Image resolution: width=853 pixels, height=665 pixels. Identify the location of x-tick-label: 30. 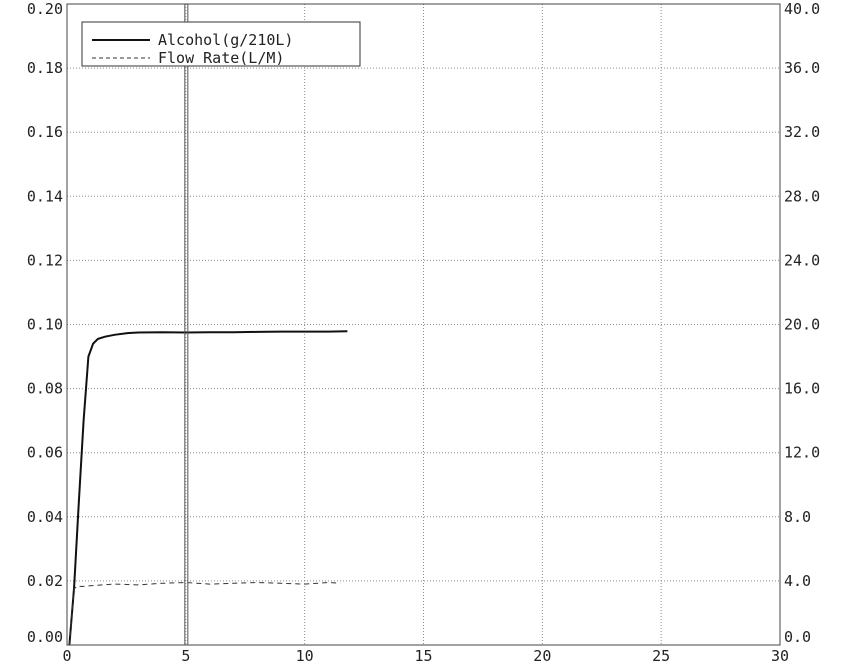
(780, 656).